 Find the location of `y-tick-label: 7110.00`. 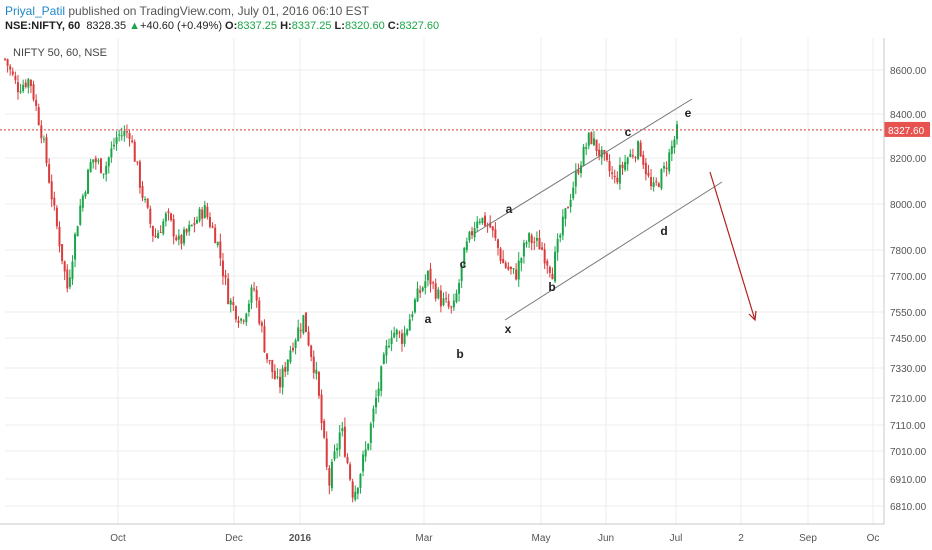

y-tick-label: 7110.00 is located at coordinates (908, 426).